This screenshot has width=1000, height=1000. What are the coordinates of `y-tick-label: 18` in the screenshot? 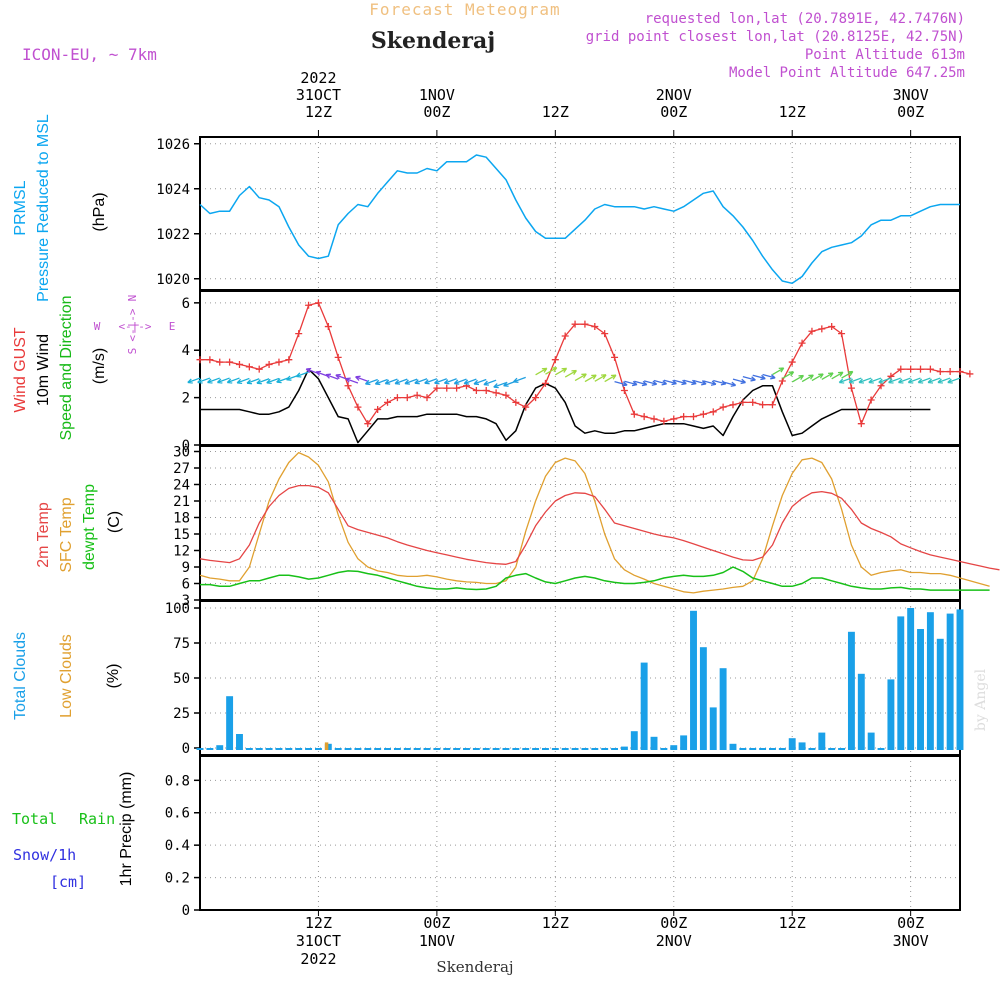 It's located at (181, 519).